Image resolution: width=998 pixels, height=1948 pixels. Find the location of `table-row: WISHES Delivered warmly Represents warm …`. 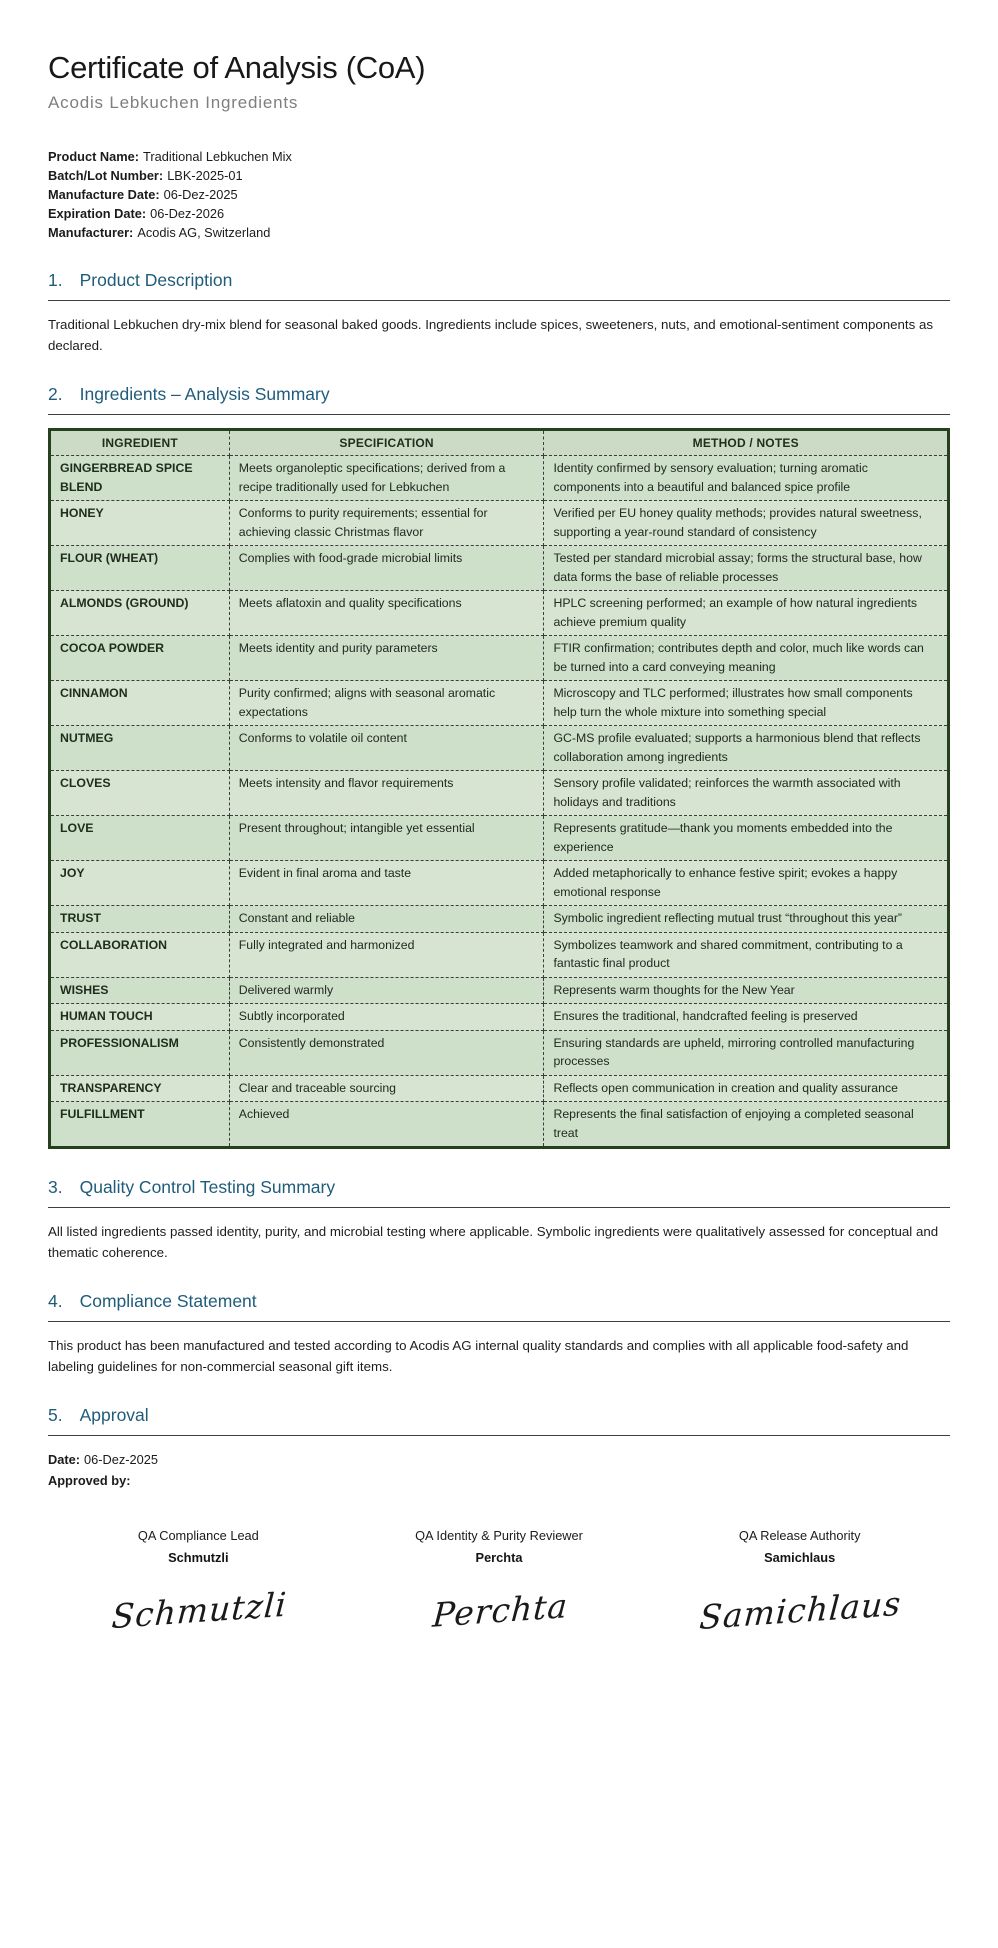

table-row: WISHES Delivered warmly Represents warm … is located at coordinates (499, 990).